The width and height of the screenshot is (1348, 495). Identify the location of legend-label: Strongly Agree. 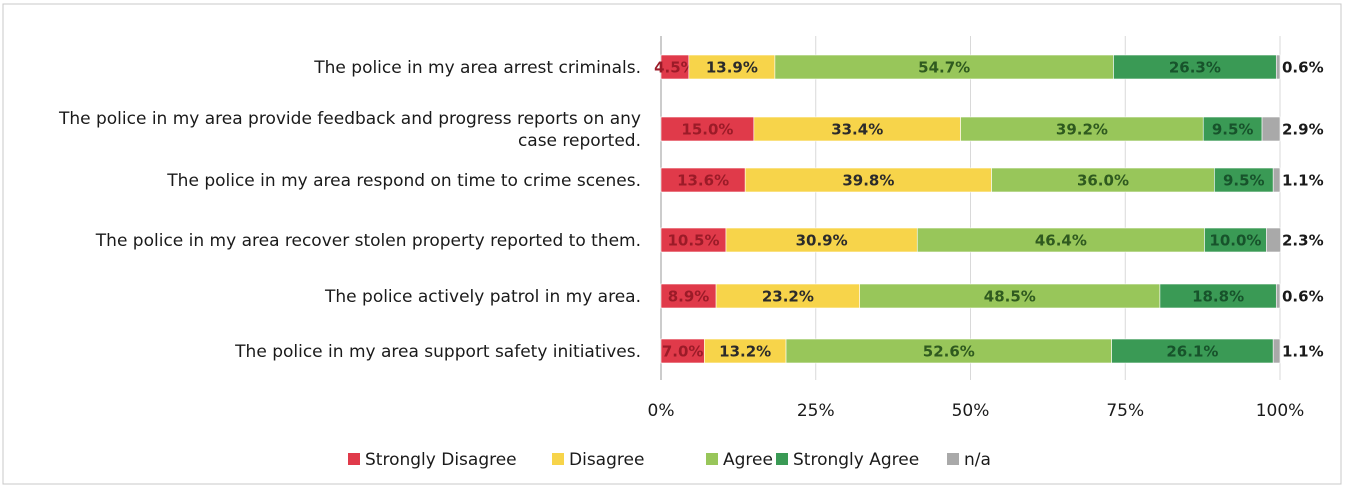
(856, 460).